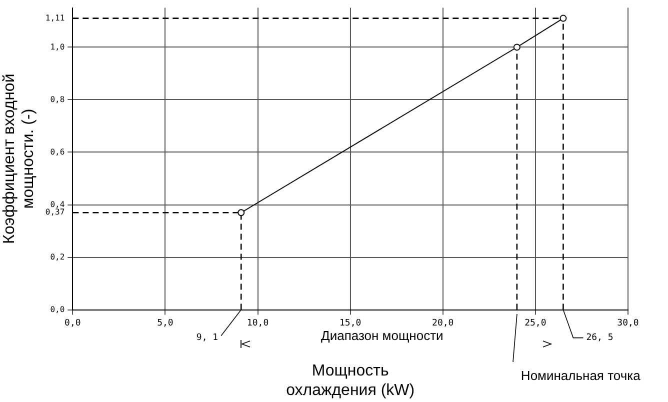  I want to click on x-tick-label: 25,0, so click(535, 323).